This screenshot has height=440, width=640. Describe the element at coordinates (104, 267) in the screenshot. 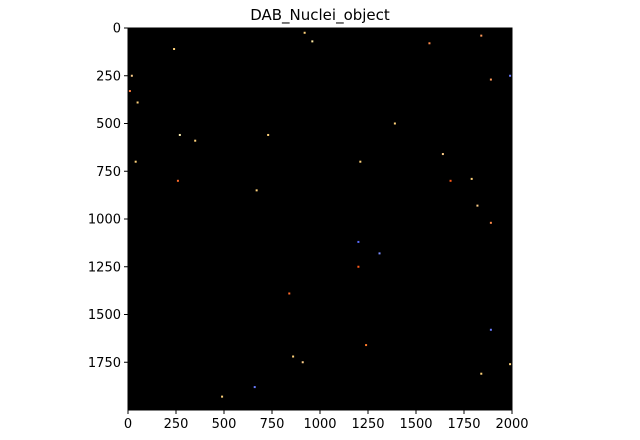

I see `y-tick-label-5: 1250` at that location.